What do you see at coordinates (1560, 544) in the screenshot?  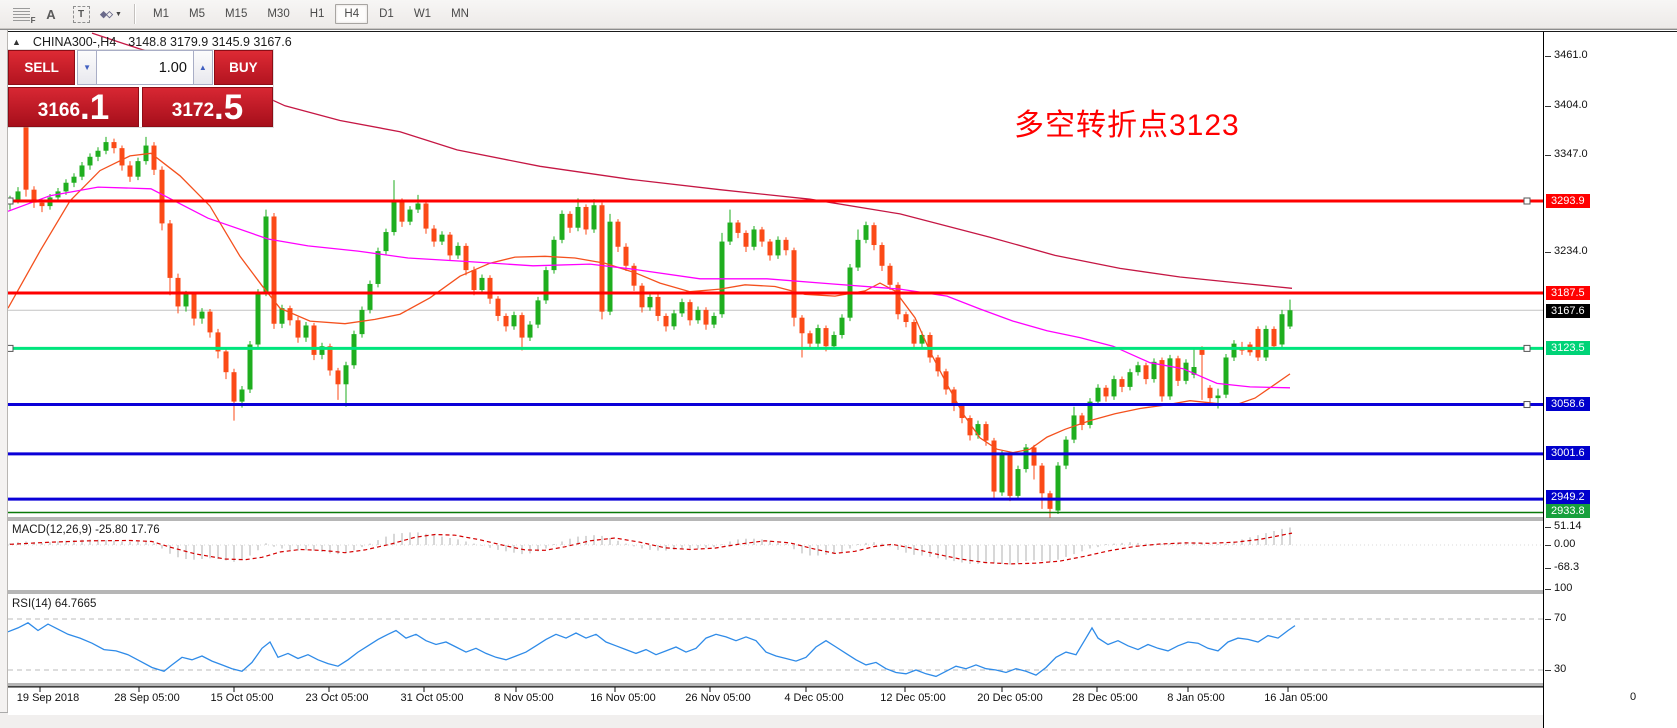 I see `macd-level-label: 0.00` at bounding box center [1560, 544].